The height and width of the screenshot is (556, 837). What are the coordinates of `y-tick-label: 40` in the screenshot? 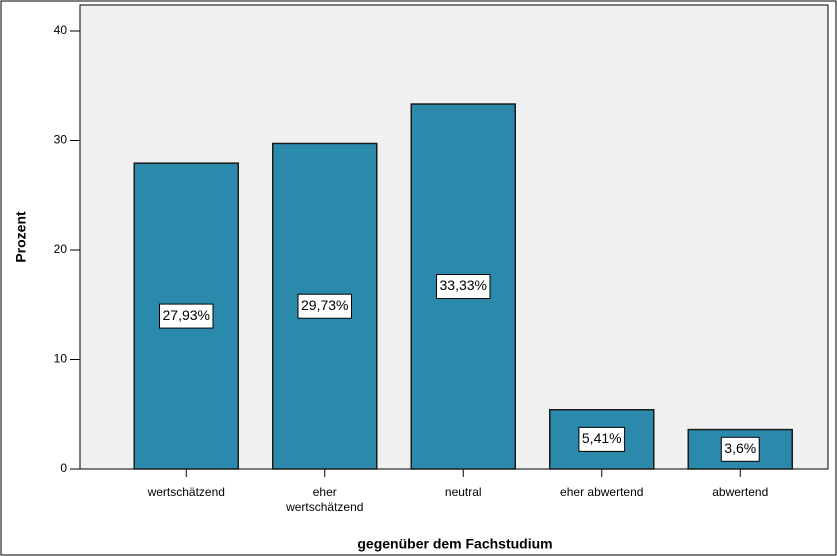 It's located at (61, 30).